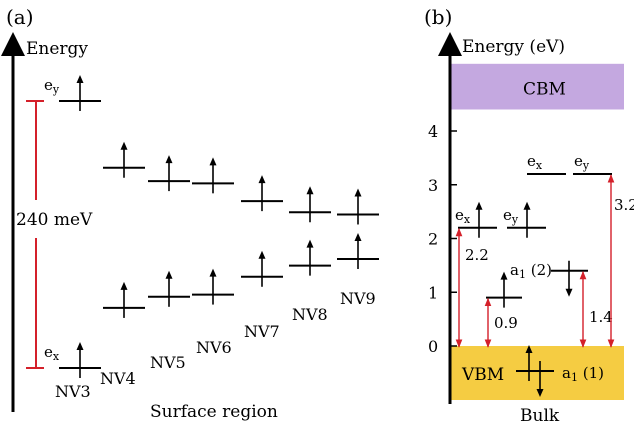 This screenshot has width=634, height=431. What do you see at coordinates (80, 360) in the screenshot?
I see `spin-up-nv3-lower` at bounding box center [80, 360].